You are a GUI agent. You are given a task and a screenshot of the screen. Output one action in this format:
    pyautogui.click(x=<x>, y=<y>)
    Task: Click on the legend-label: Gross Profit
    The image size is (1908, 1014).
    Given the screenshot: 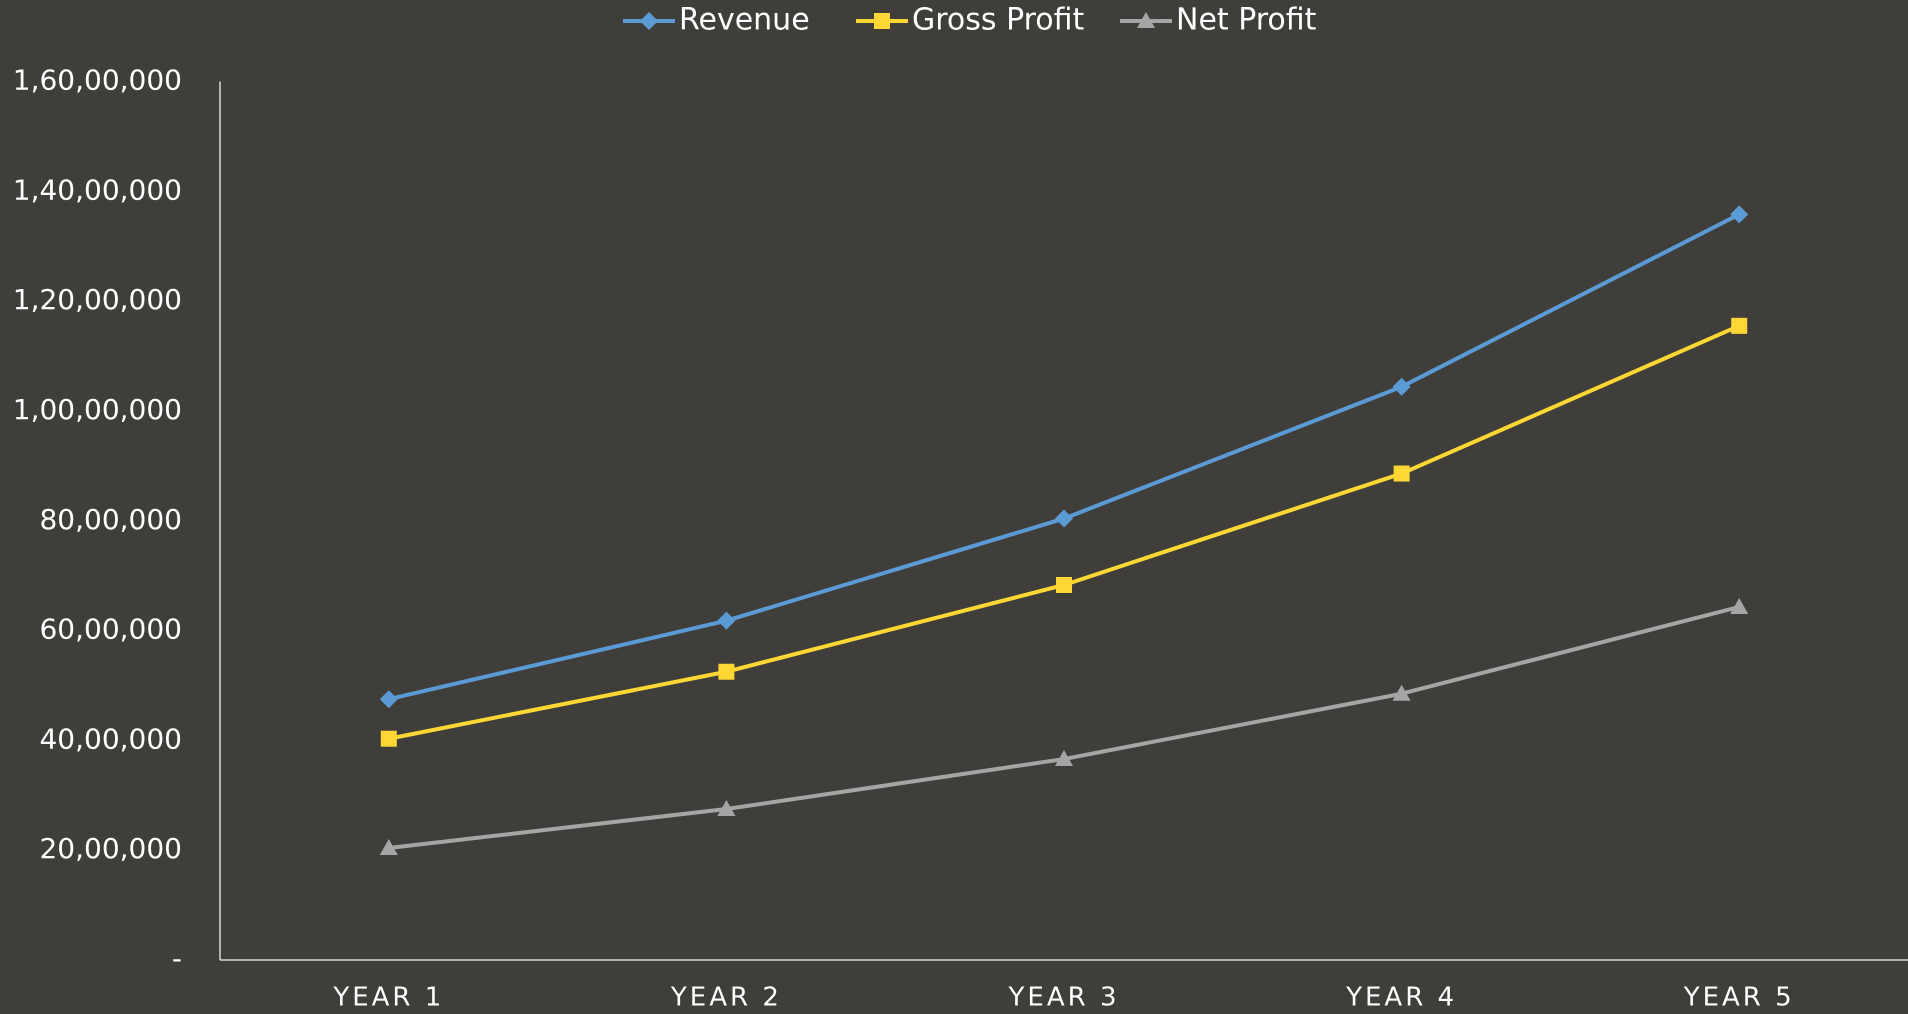 What is the action you would take?
    pyautogui.click(x=998, y=20)
    